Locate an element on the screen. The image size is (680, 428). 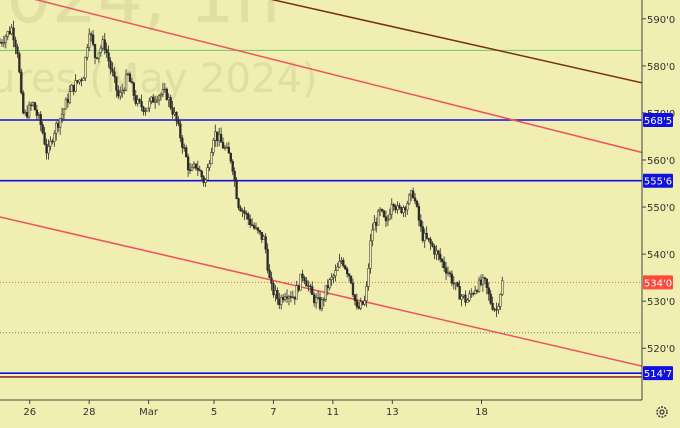
settings-gear-icon is located at coordinates (662, 412).